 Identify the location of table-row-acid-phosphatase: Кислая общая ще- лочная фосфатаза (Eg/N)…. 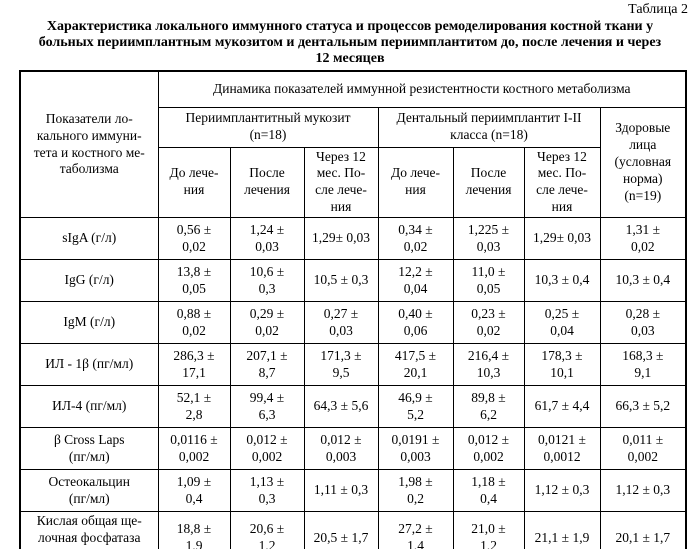
(353, 529).